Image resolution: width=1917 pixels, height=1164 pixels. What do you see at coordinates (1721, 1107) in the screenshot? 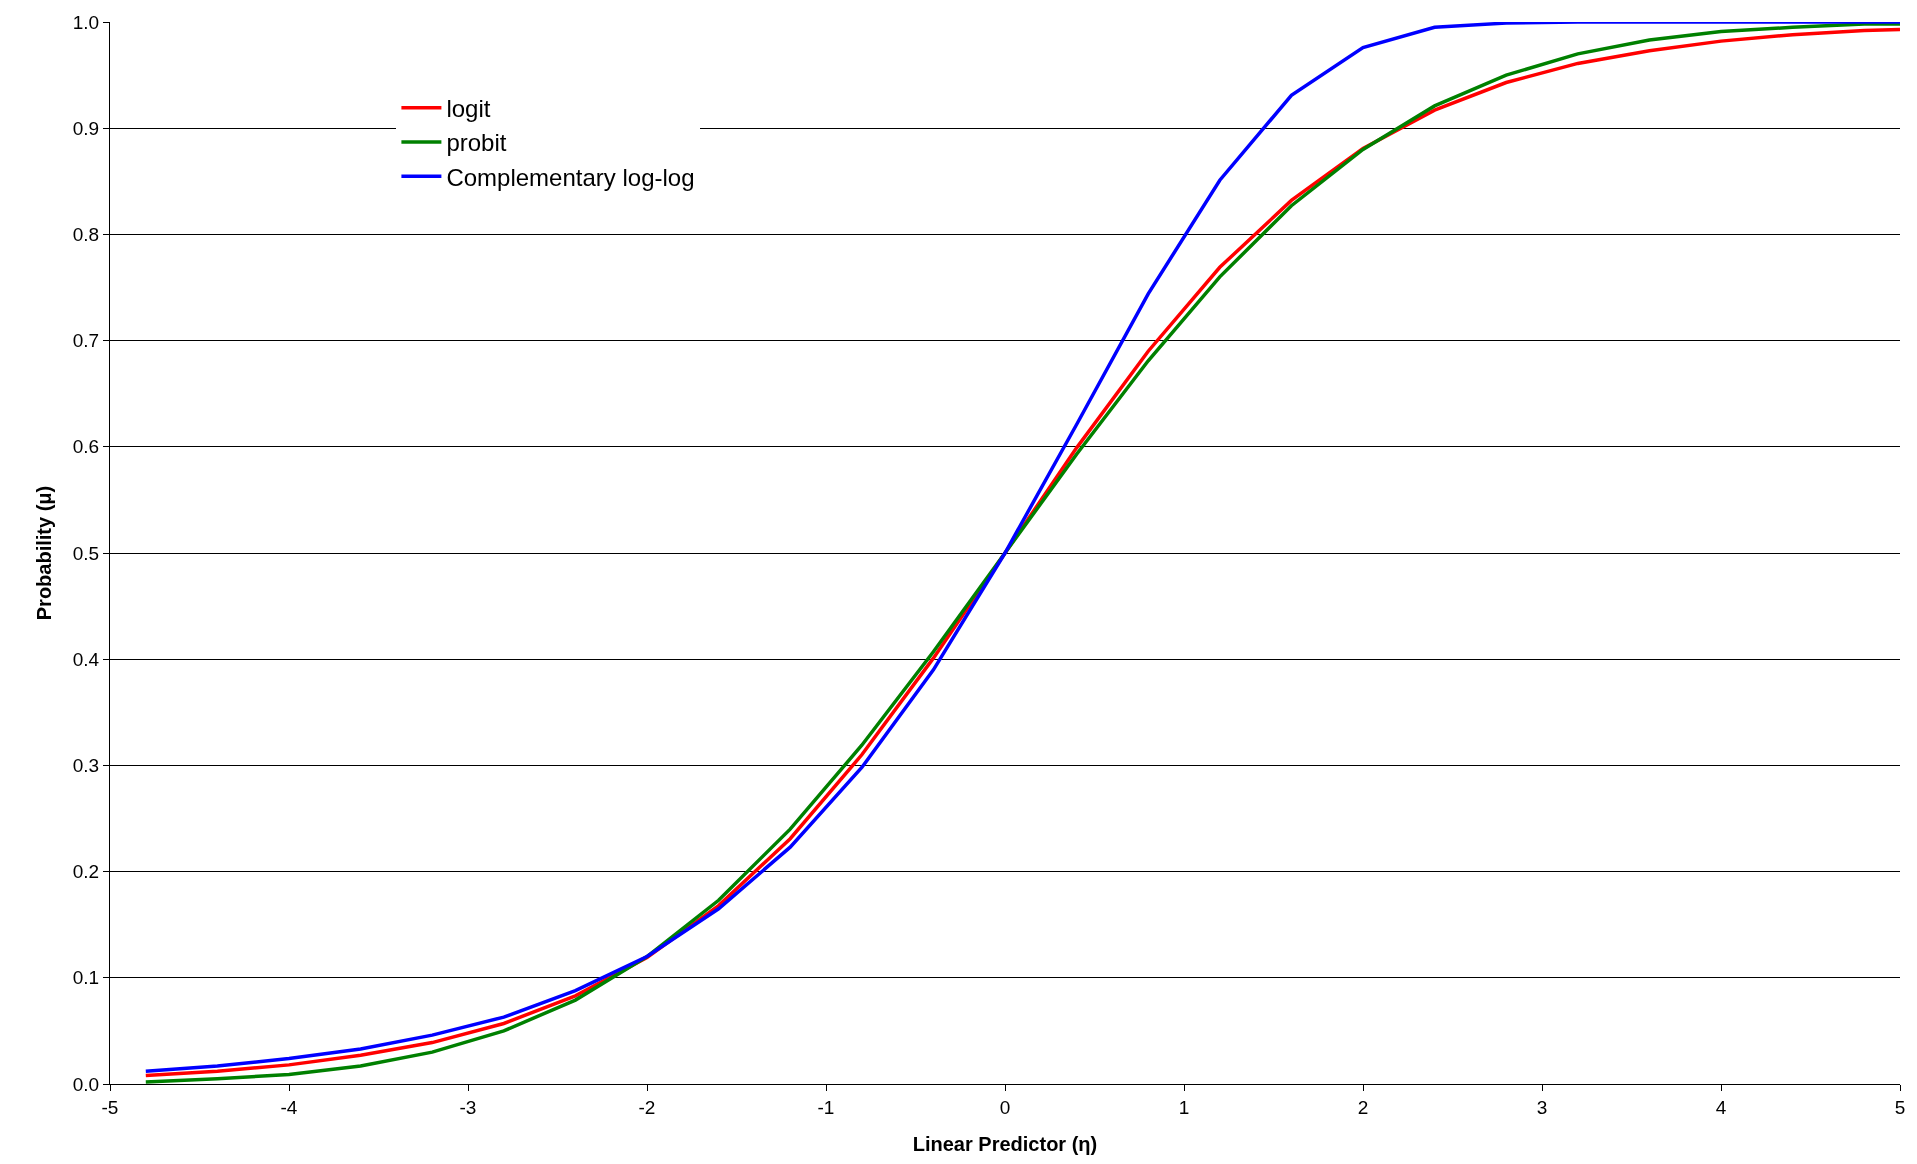
I see `x-tick-label: 4` at bounding box center [1721, 1107].